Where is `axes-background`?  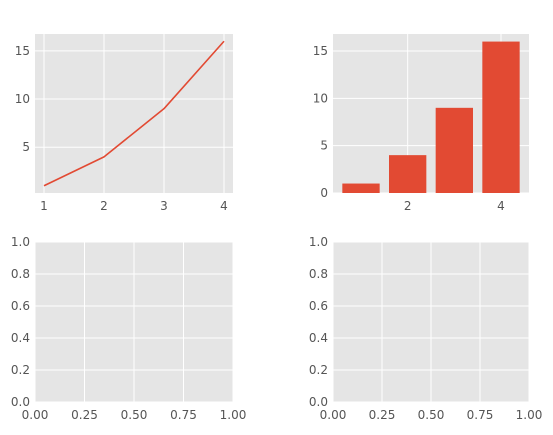 axes-background is located at coordinates (134, 113).